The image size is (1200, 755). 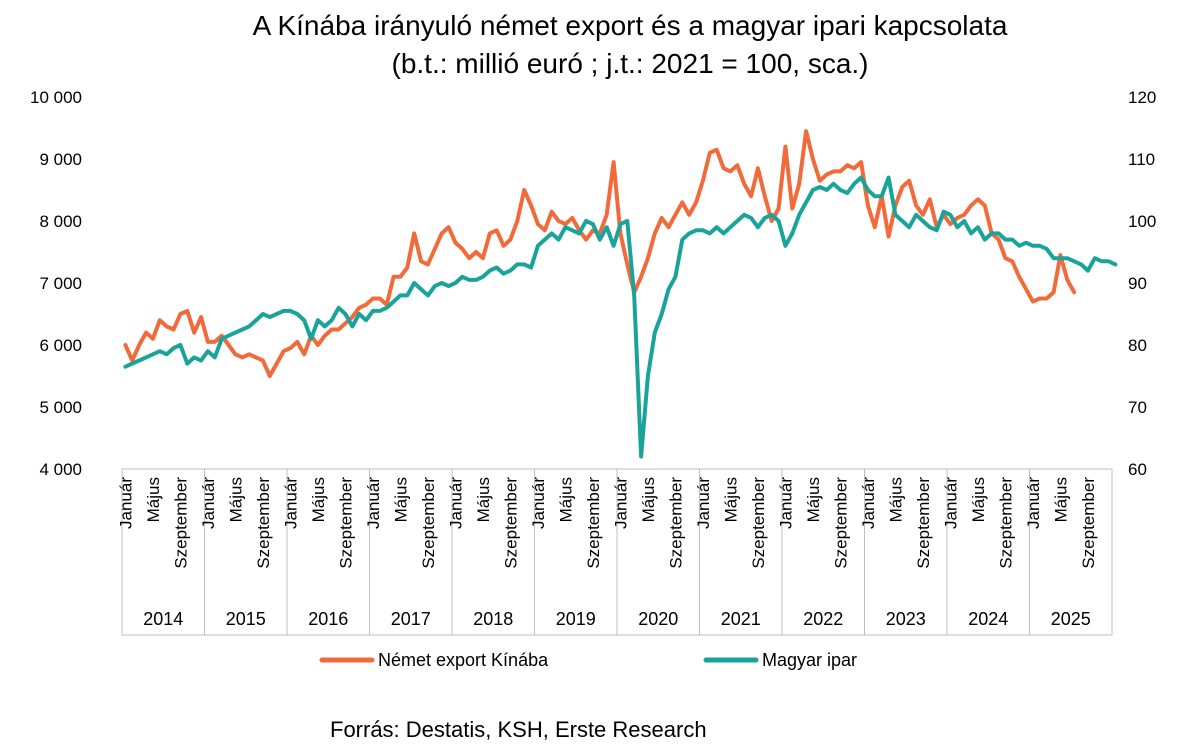 I want to click on right-tick-label: 80, so click(x=1137, y=345).